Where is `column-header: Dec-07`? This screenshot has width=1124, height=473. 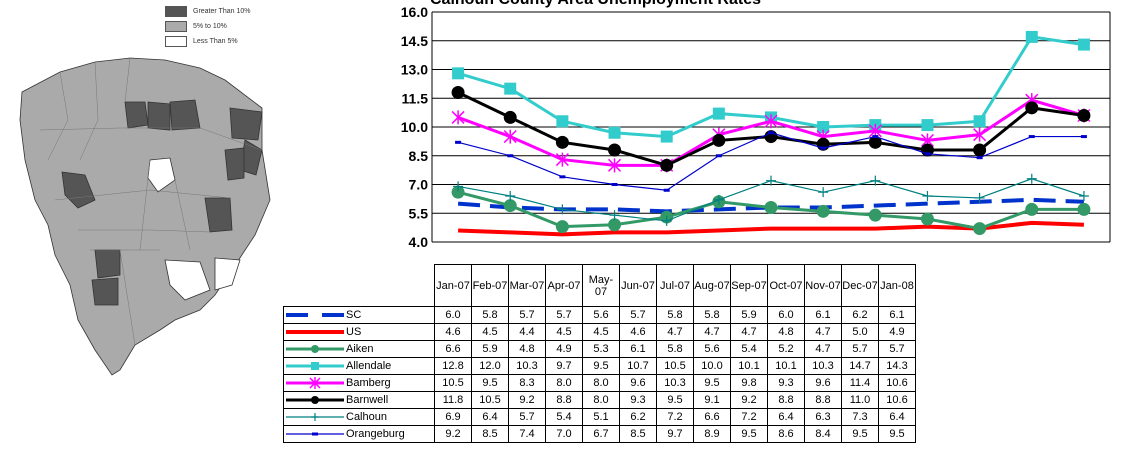
column-header: Dec-07 is located at coordinates (860, 285).